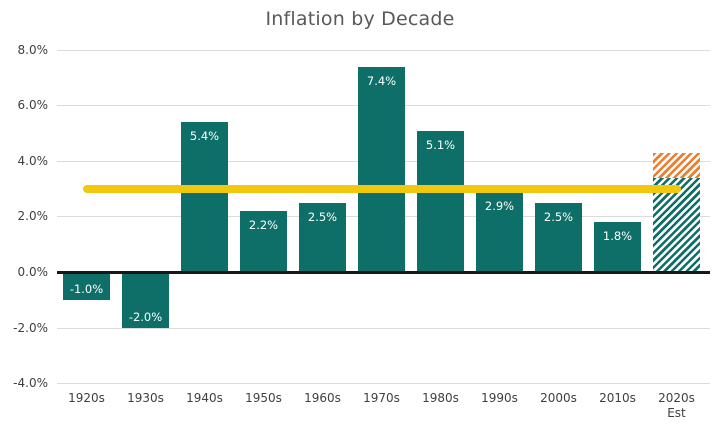 The height and width of the screenshot is (432, 720). I want to click on x-axis-zero-line, so click(383, 272).